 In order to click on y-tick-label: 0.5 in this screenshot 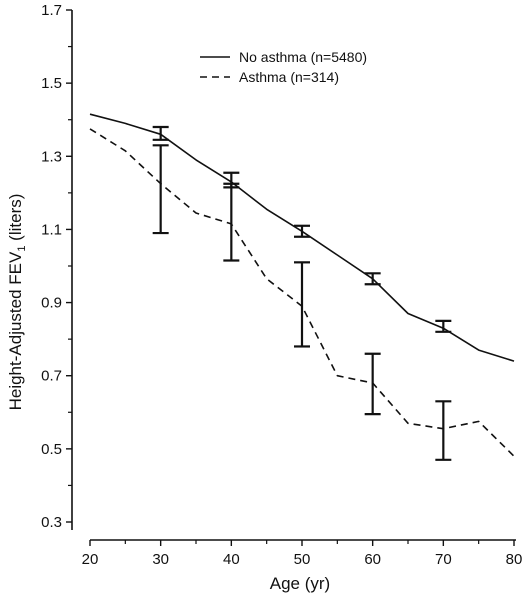, I will do `click(51, 449)`.